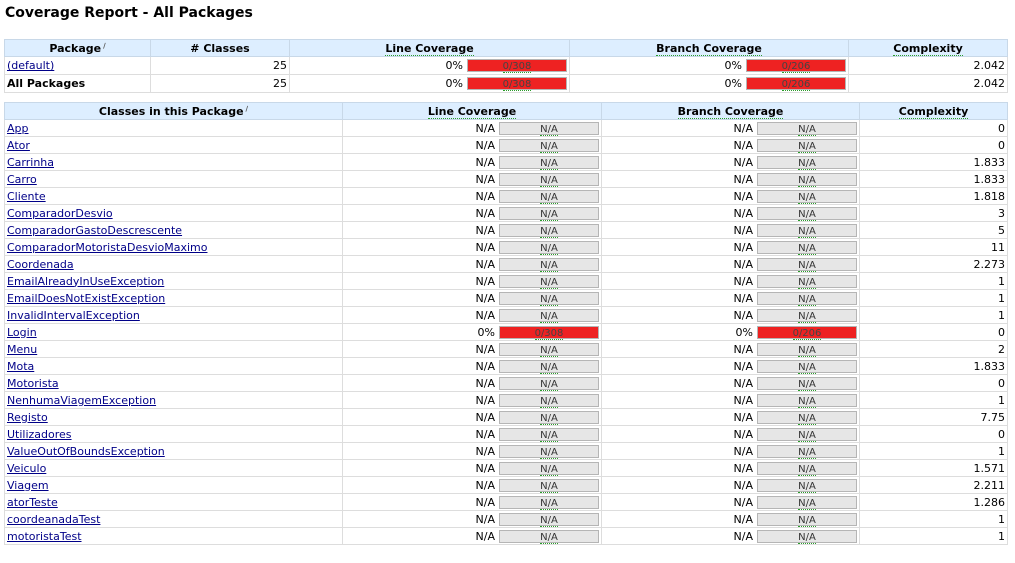  Describe the element at coordinates (31, 162) in the screenshot. I see `class-link: Carrinha` at that location.